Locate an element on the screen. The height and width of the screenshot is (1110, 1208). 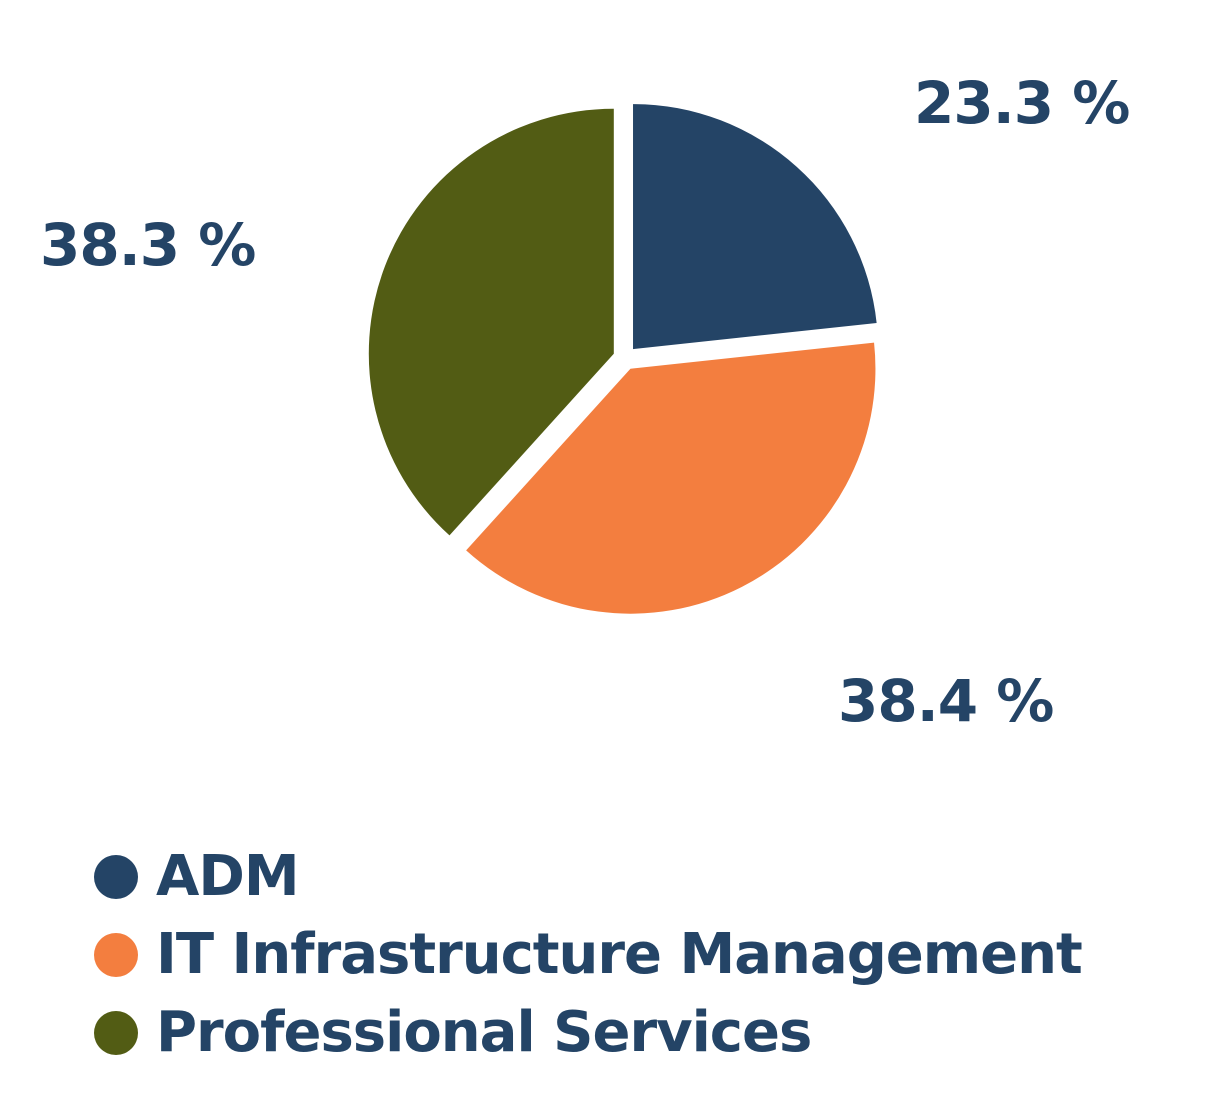
legend-dot-it-infrastructure-management is located at coordinates (116, 955).